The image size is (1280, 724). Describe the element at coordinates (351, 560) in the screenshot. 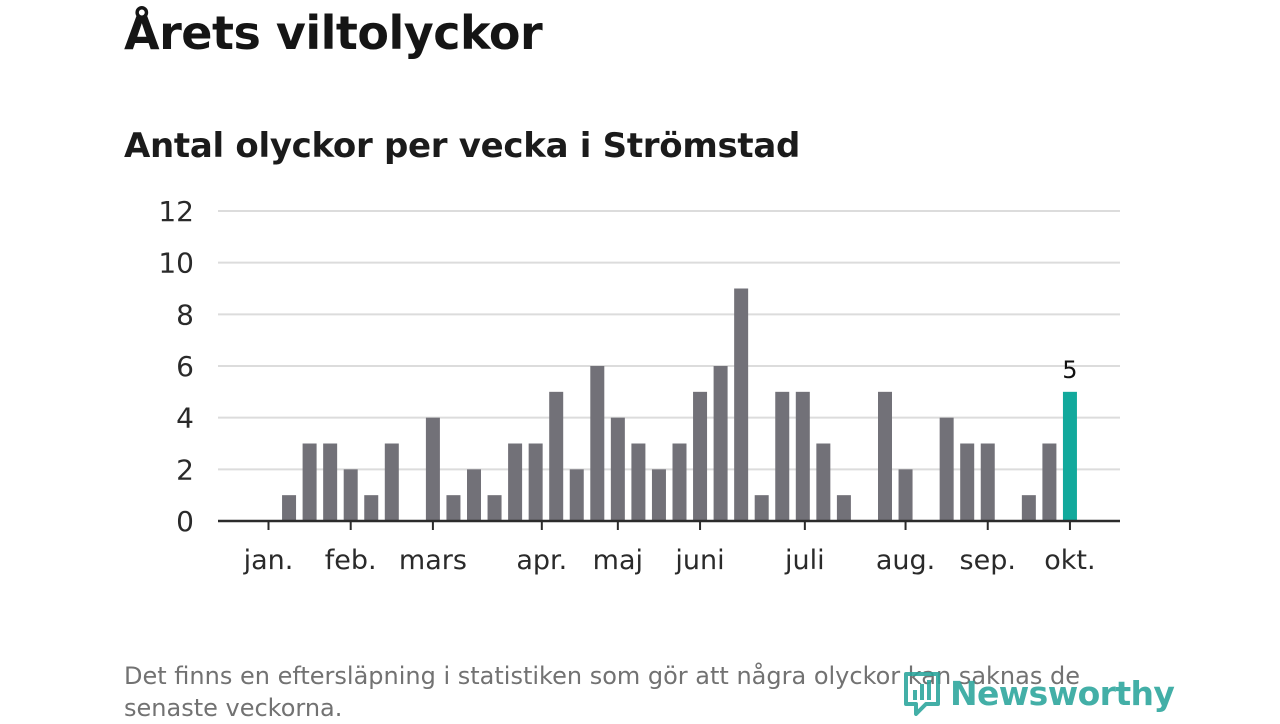

I see `x-month-label: feb.` at that location.